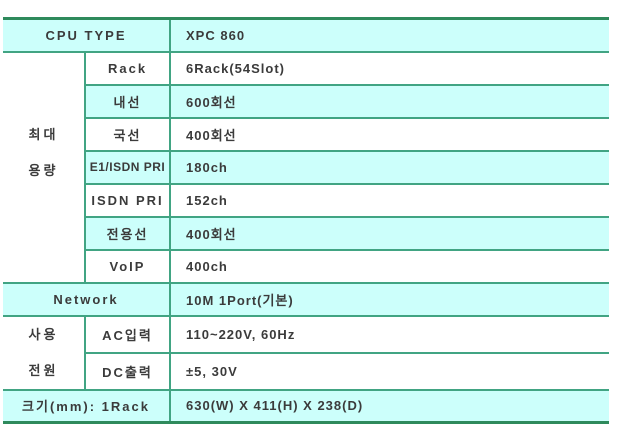 The width and height of the screenshot is (620, 427). I want to click on row-dc-output: DC출력 ±5, 30V, so click(306, 370).